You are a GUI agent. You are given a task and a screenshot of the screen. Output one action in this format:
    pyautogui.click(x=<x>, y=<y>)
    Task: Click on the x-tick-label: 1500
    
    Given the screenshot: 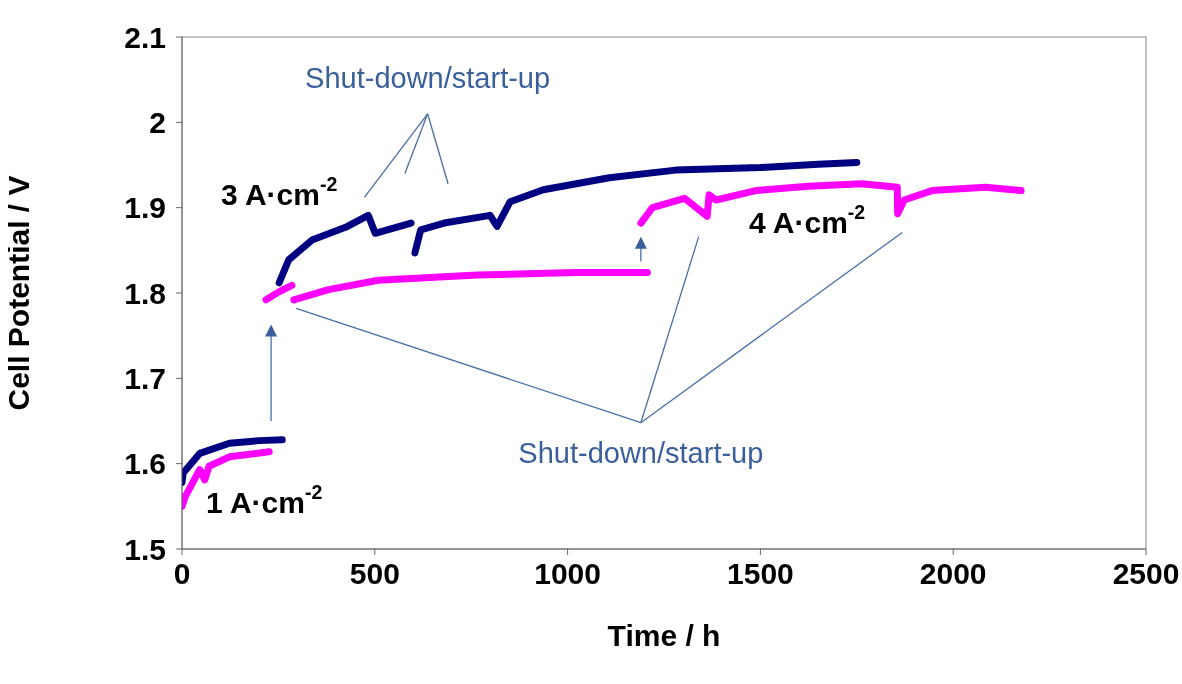 What is the action you would take?
    pyautogui.click(x=760, y=574)
    